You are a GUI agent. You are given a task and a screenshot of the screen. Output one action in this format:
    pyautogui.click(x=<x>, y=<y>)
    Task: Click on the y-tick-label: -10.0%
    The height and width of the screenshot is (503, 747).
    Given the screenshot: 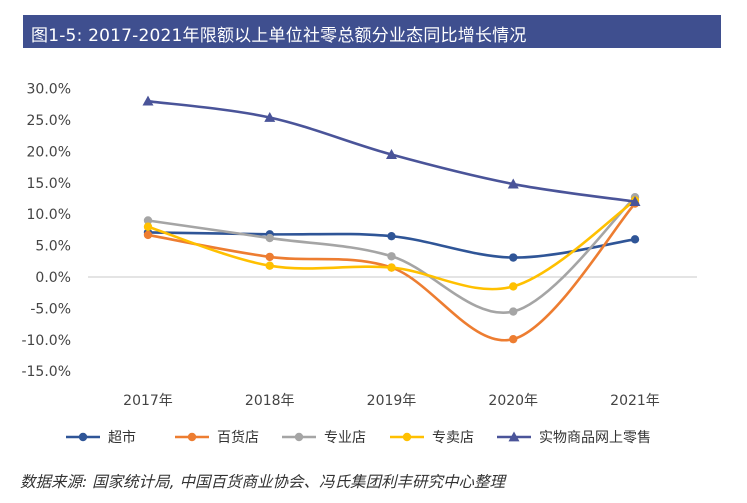 What is the action you would take?
    pyautogui.click(x=46, y=341)
    